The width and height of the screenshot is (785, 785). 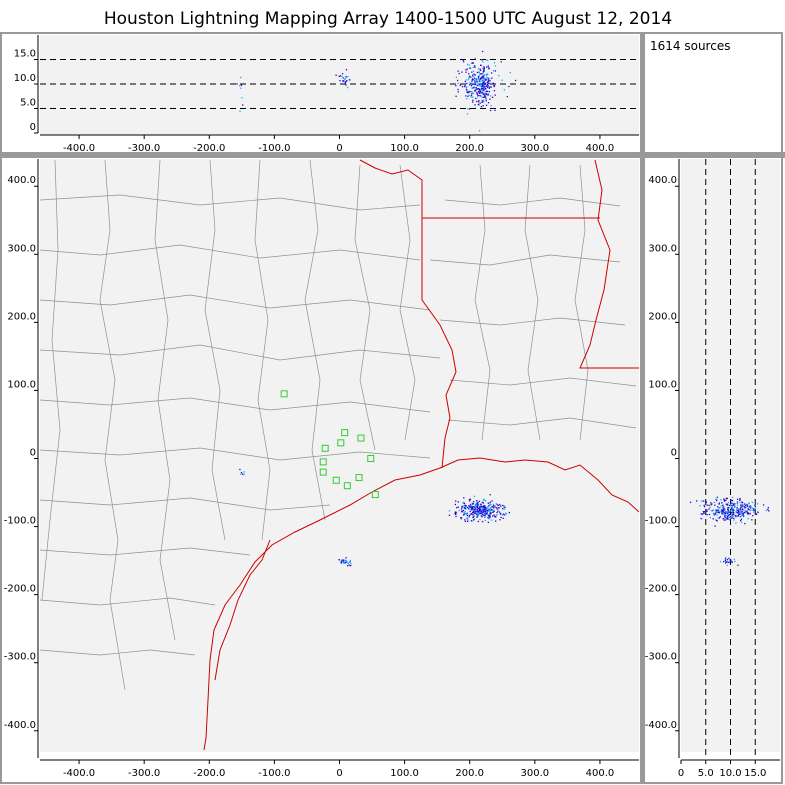 What do you see at coordinates (25, 78) in the screenshot?
I see `y-tick-label: 10.0` at bounding box center [25, 78].